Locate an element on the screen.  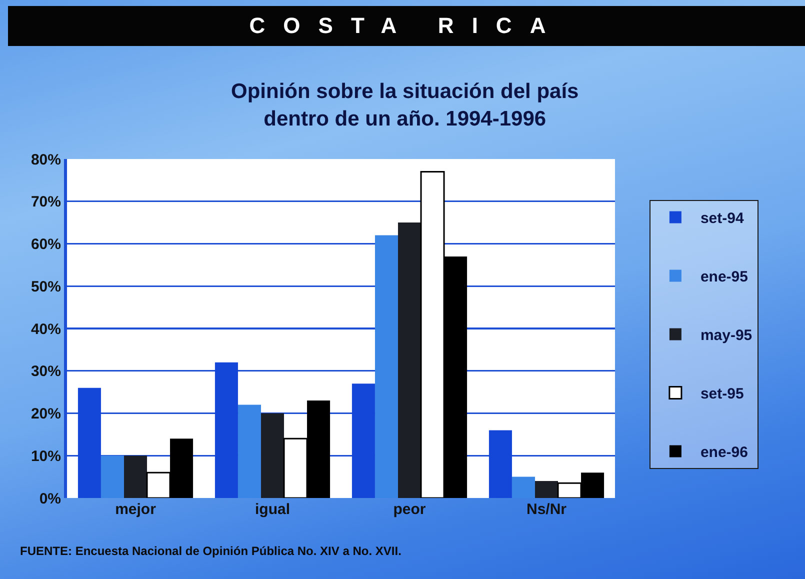
x-tick-label: igual is located at coordinates (272, 509).